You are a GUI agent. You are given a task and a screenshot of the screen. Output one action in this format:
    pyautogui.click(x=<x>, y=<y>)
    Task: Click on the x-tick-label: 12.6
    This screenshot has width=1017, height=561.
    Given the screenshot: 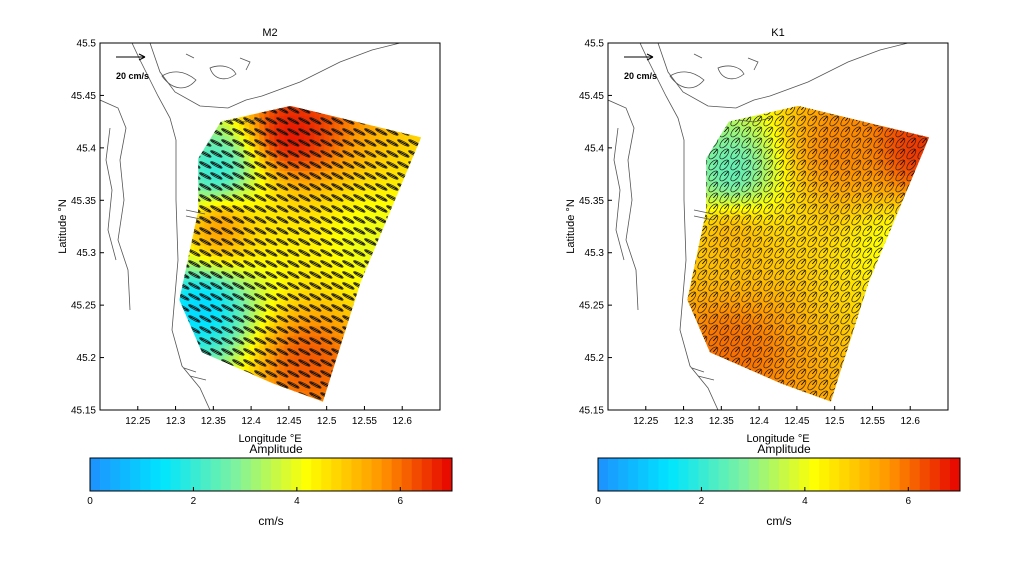 What is the action you would take?
    pyautogui.click(x=910, y=421)
    